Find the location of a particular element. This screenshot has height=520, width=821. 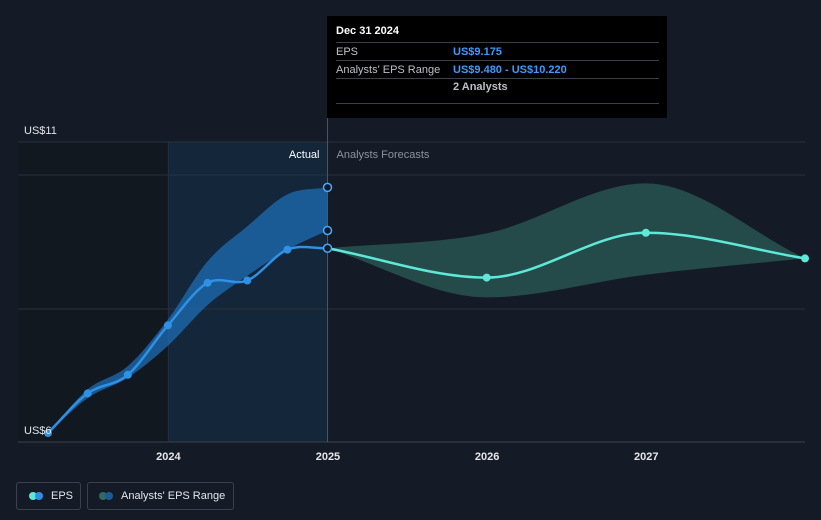

tooltip-analysts-row: 2 Analysts is located at coordinates (497, 91).